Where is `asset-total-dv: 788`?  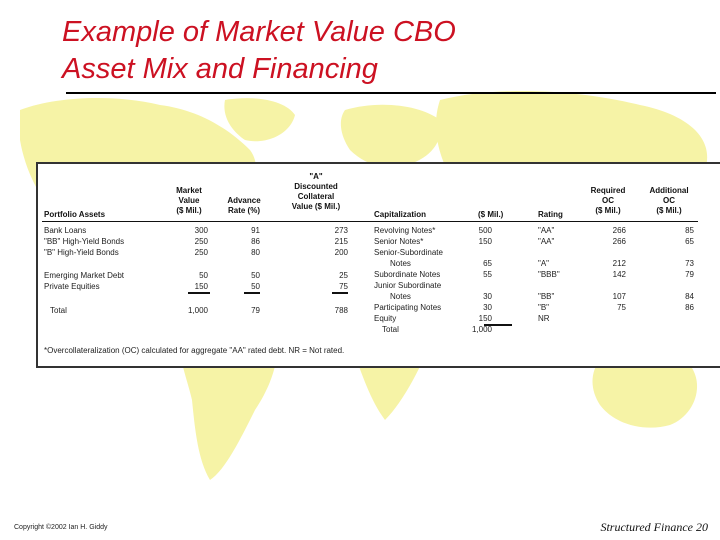 asset-total-dv: 788 is located at coordinates (341, 310).